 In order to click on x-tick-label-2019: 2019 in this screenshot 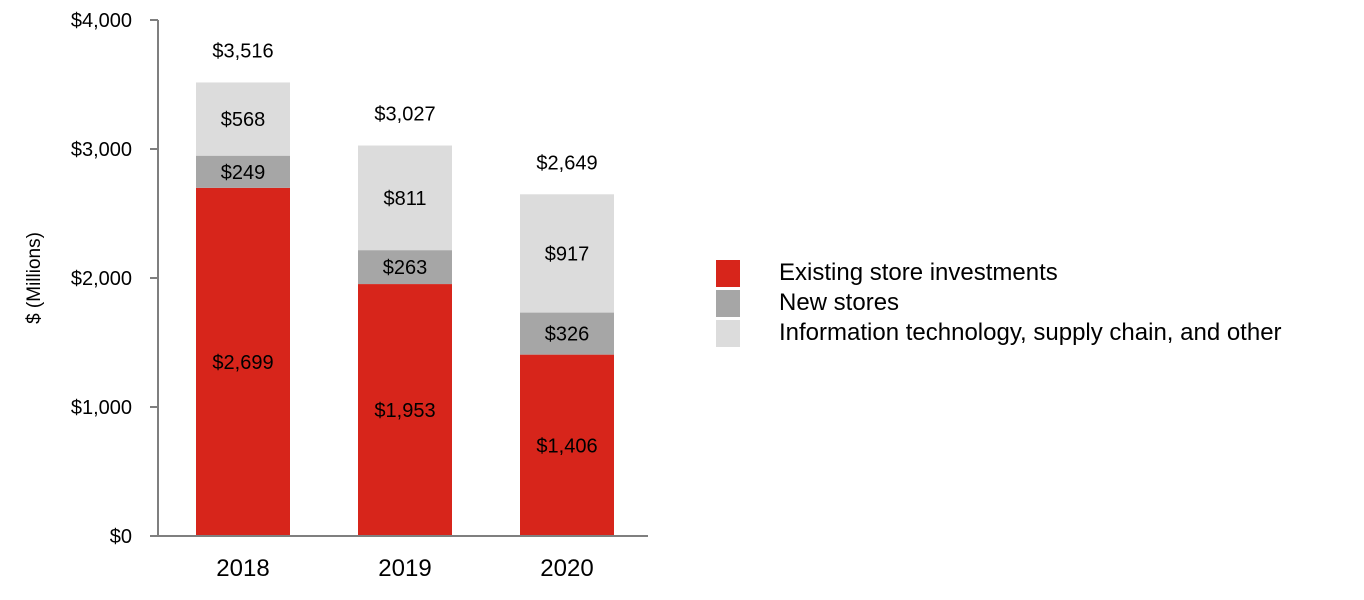, I will do `click(404, 568)`.